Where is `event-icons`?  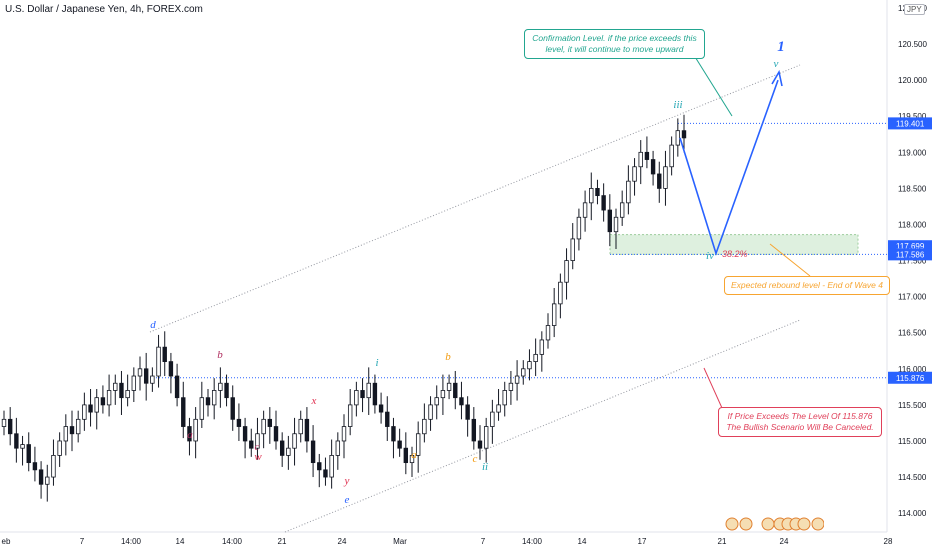 event-icons is located at coordinates (774, 524).